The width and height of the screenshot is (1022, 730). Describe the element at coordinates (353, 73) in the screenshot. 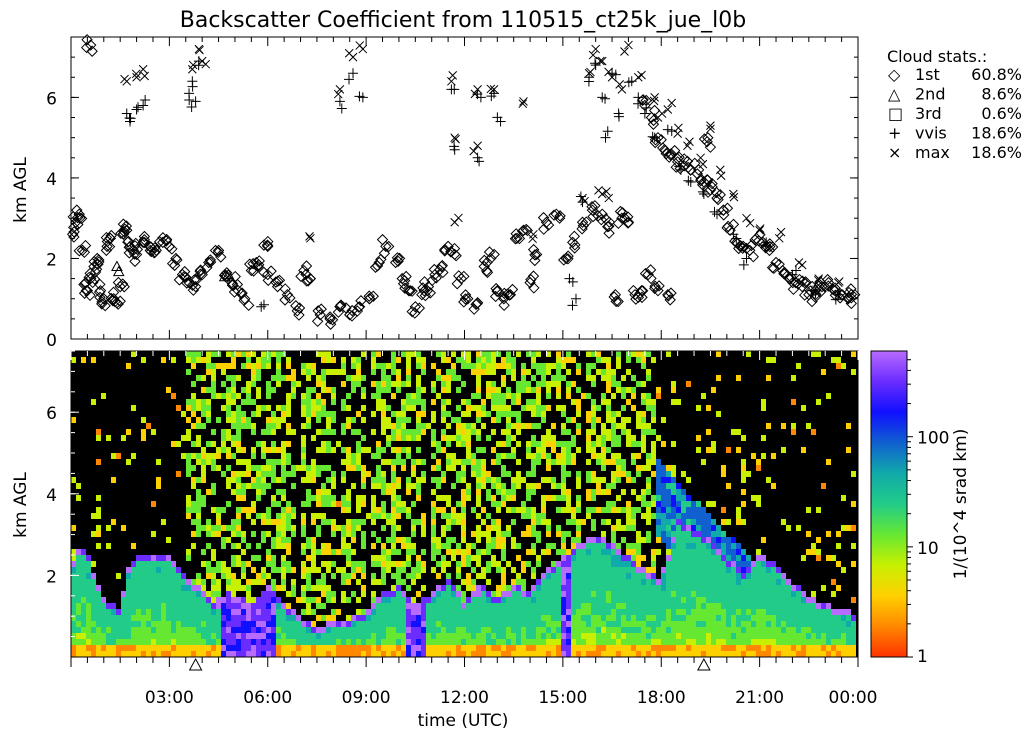

I see `cloud-base-point-plus` at that location.